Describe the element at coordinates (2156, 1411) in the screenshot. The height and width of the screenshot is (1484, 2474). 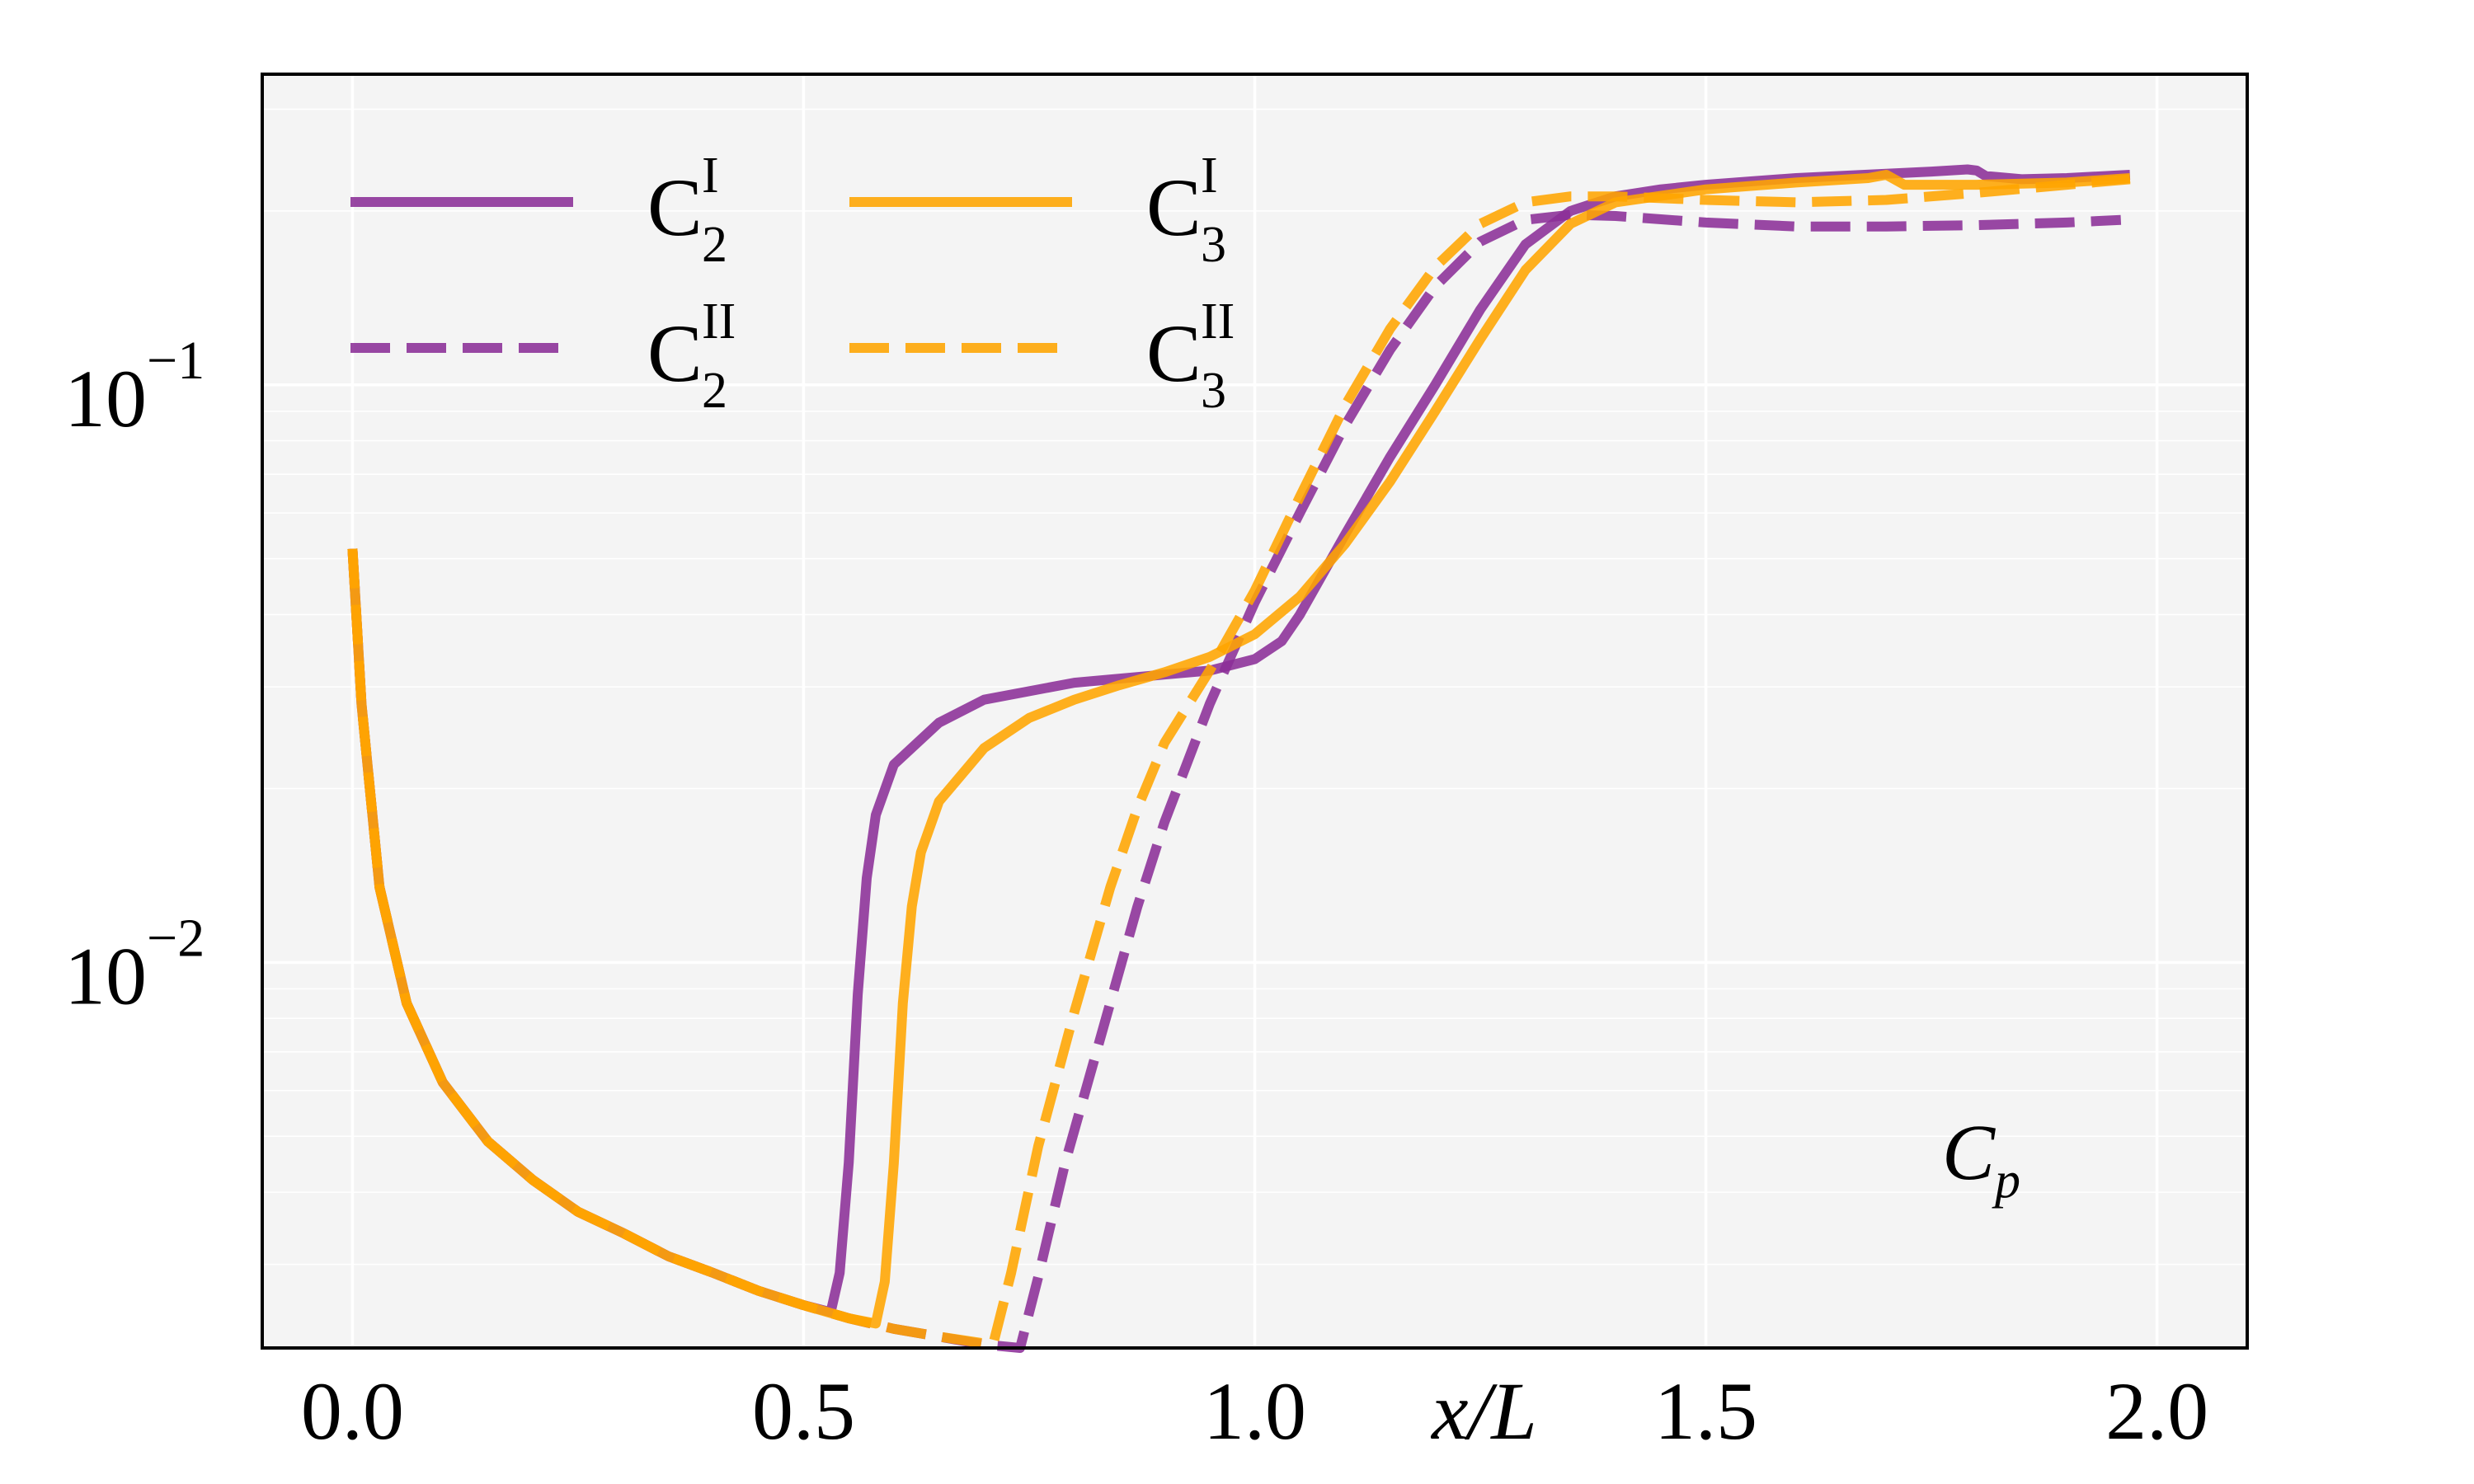
I see `x-tick-label: 2.0` at that location.